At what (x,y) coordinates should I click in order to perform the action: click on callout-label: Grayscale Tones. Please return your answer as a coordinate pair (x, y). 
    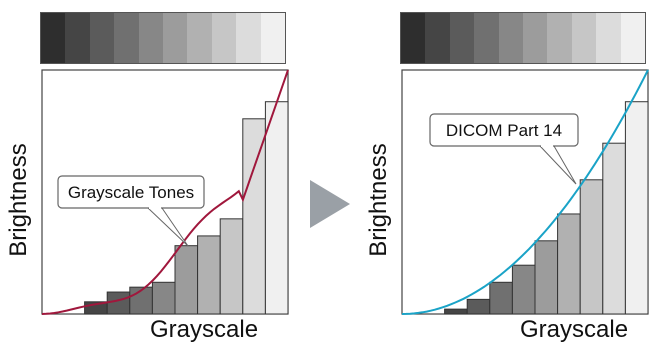
    Looking at the image, I should click on (131, 192).